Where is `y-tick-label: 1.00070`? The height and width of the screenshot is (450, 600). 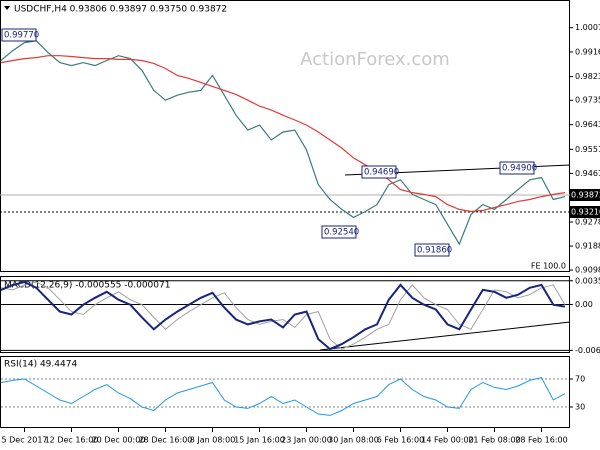
y-tick-label: 1.00070 is located at coordinates (587, 27).